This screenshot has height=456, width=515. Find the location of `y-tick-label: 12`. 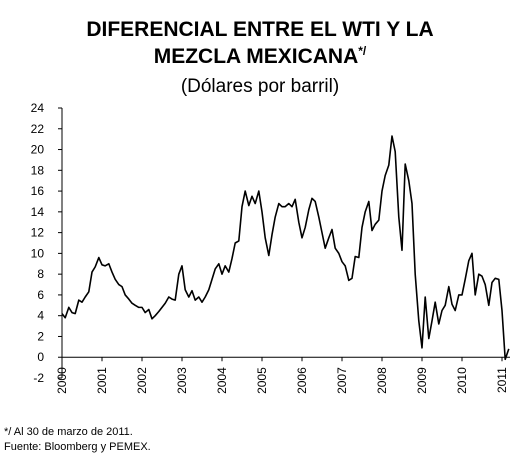

y-tick-label: 12 is located at coordinates (38, 233).